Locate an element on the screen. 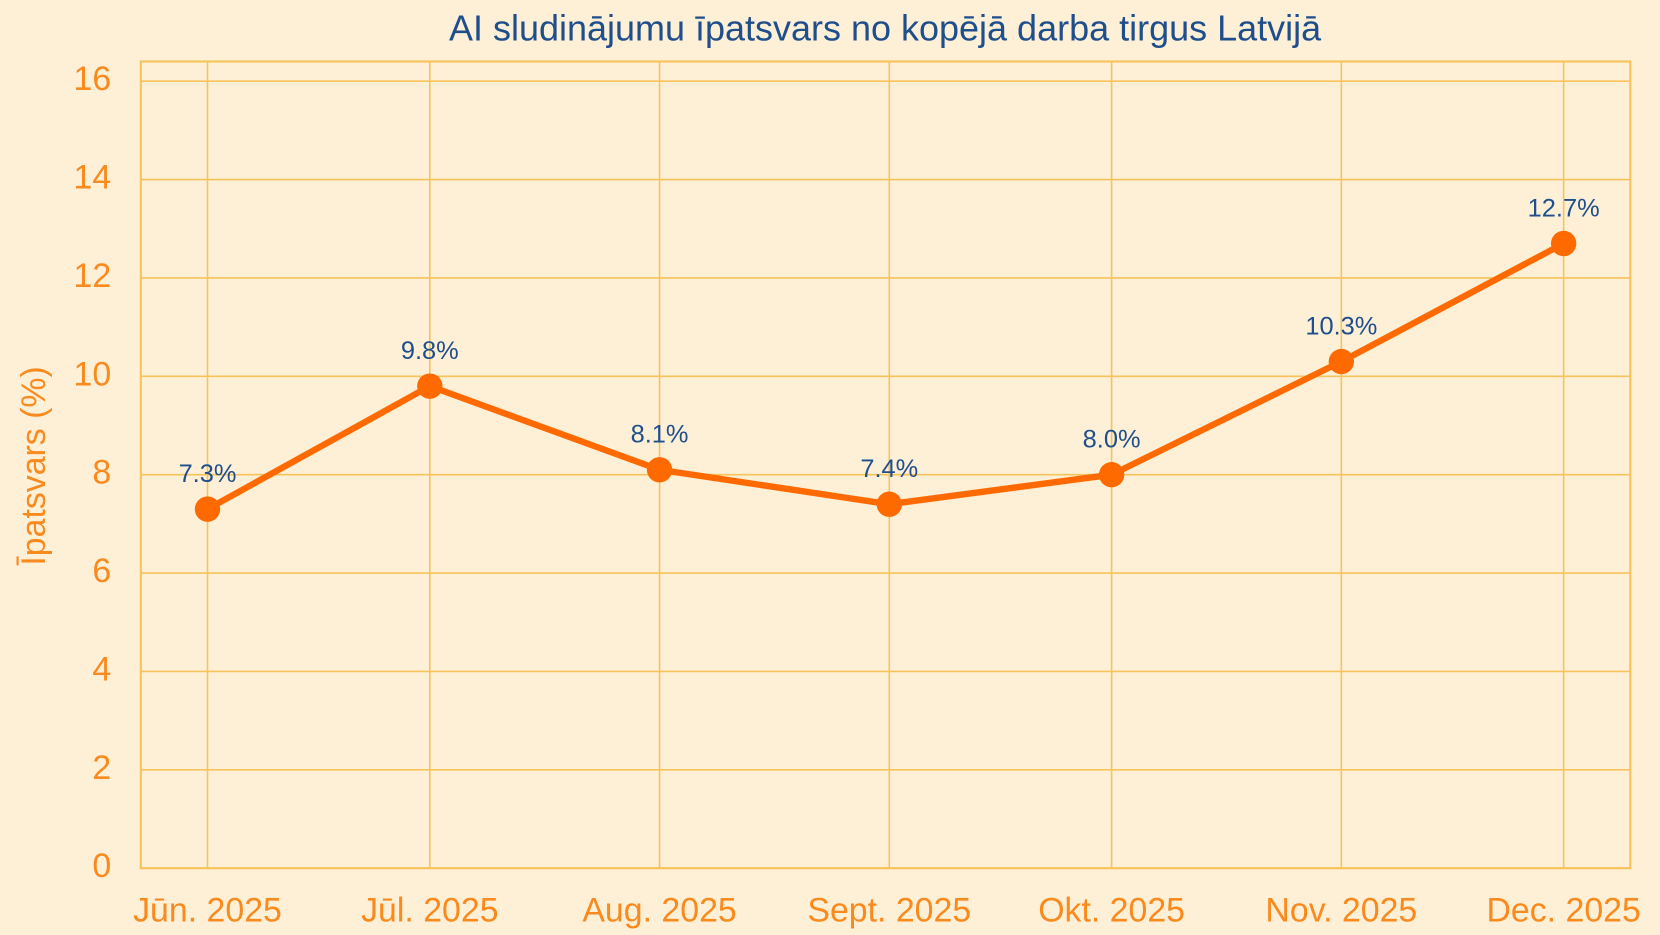 The image size is (1660, 935). y-tick-label: 4 is located at coordinates (101, 669).